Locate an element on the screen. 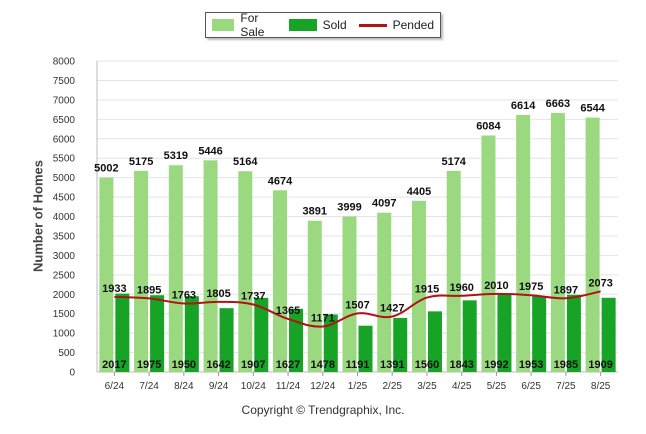 This screenshot has height=434, width=646. legend-label-for-sale: For Sale is located at coordinates (252, 25).